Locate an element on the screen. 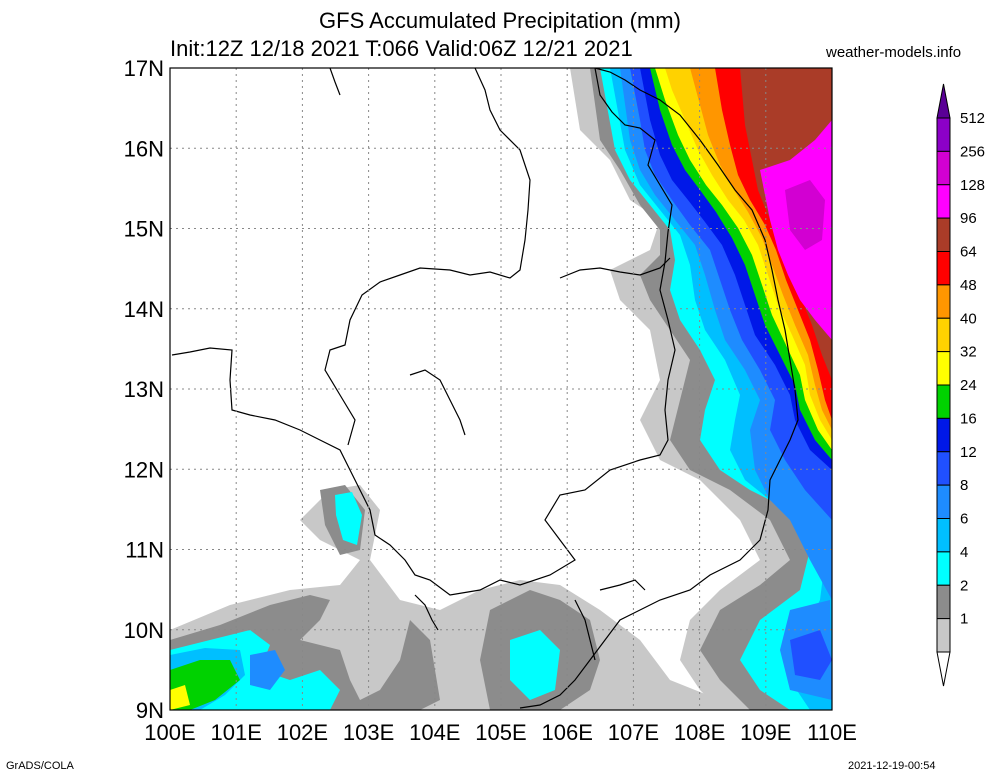 This screenshot has width=1000, height=779. colorbar-label: 128 is located at coordinates (972, 185).